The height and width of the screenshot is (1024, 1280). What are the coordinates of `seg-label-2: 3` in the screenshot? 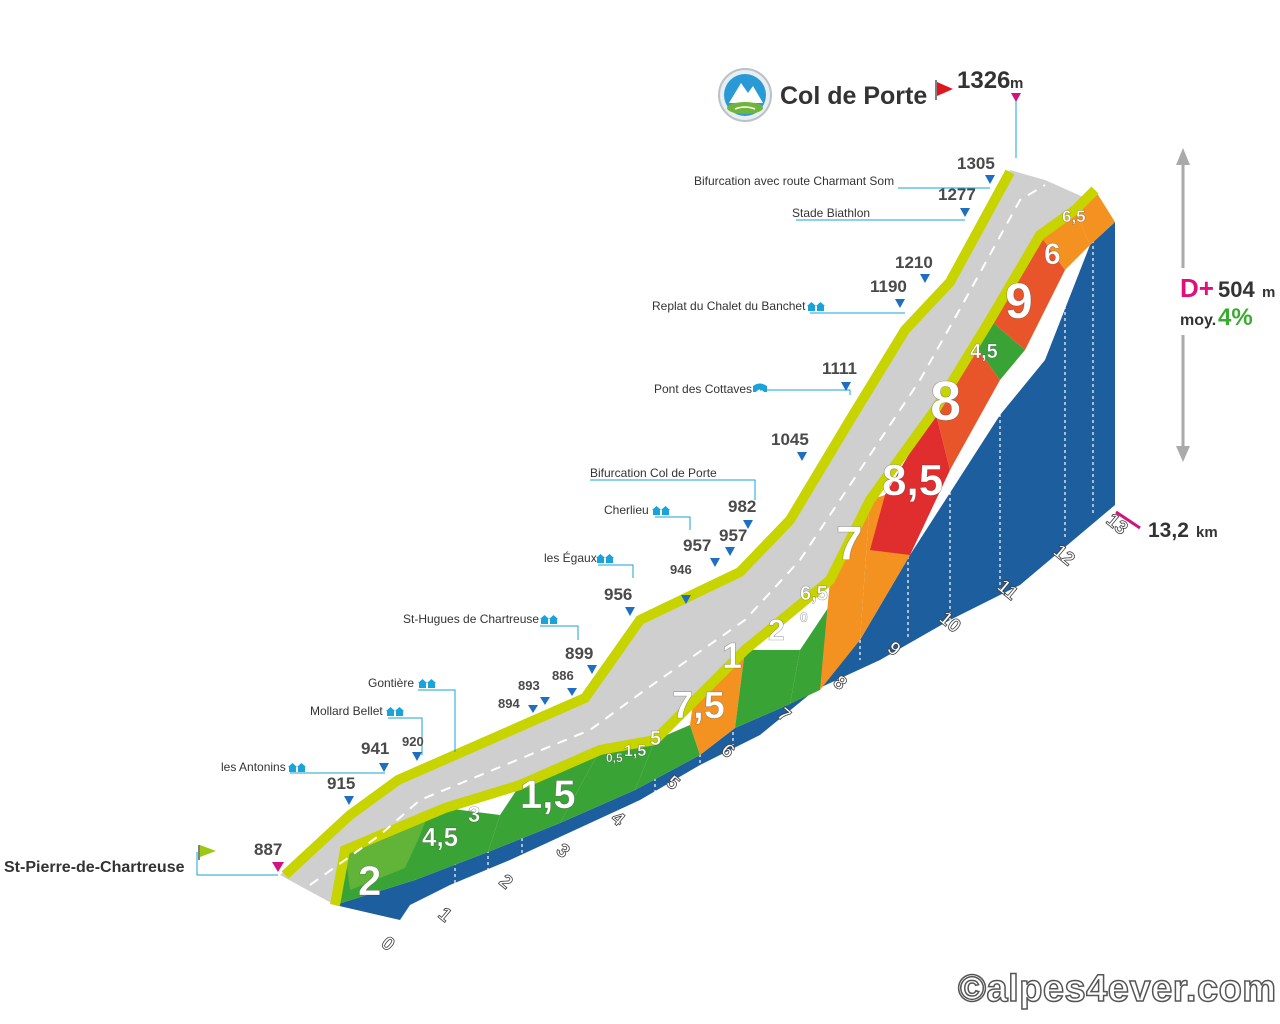 It's located at (474, 814).